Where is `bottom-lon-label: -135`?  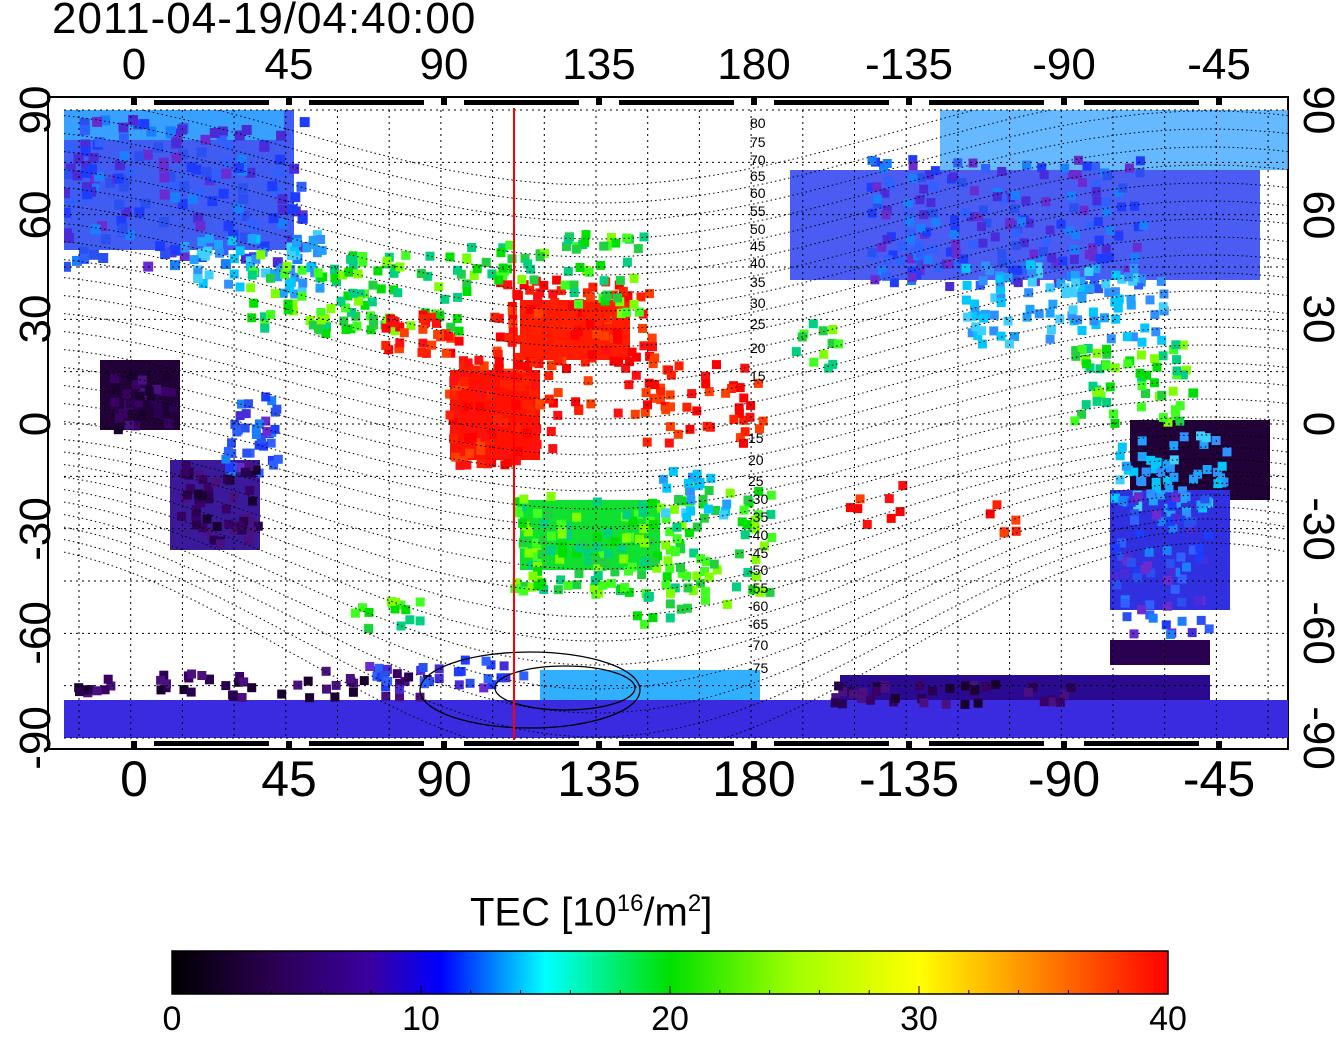
bottom-lon-label: -135 is located at coordinates (909, 779).